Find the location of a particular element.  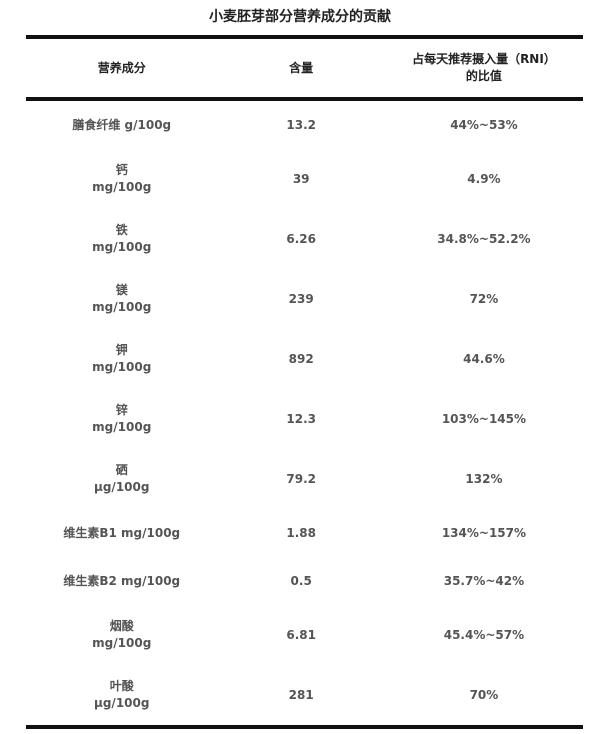

amount-cell: 1.88 is located at coordinates (301, 532).